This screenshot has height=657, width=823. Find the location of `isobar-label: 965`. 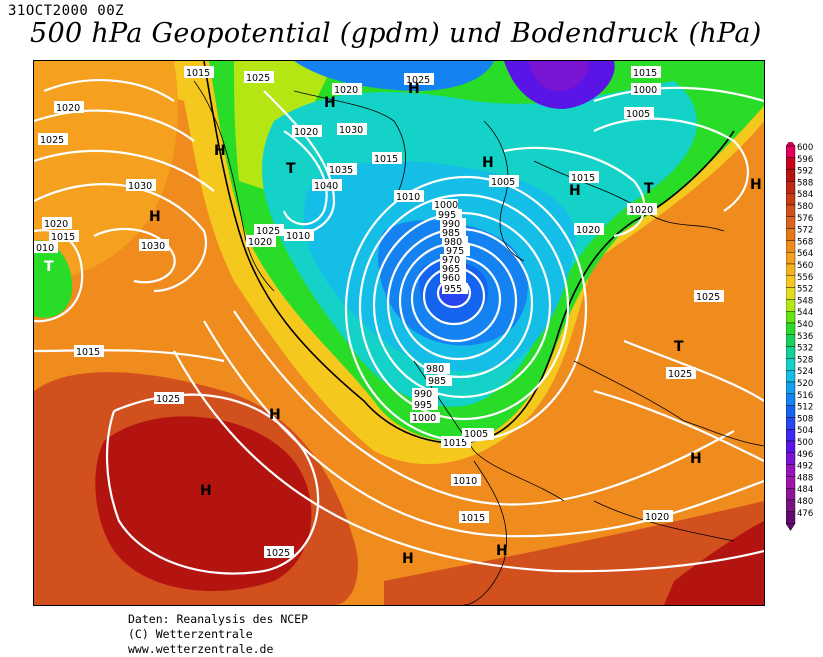

isobar-label: 965 is located at coordinates (453, 269).